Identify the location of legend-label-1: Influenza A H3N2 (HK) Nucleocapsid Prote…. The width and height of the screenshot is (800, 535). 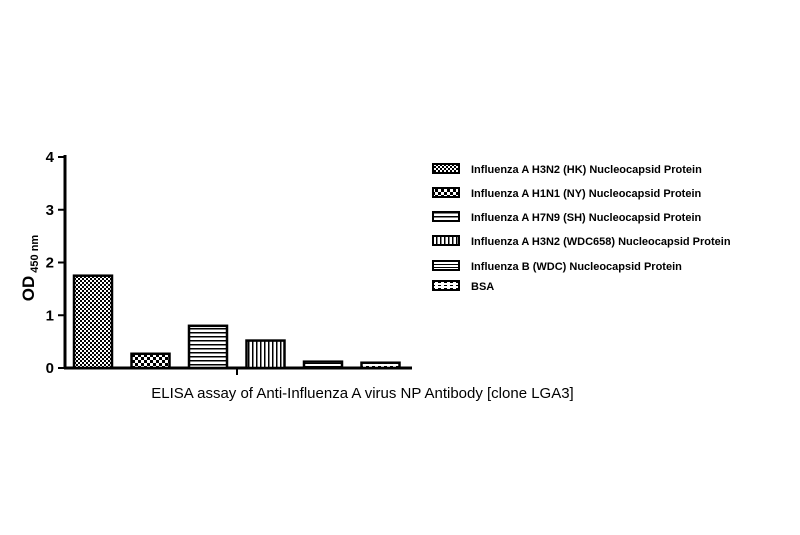
(586, 170).